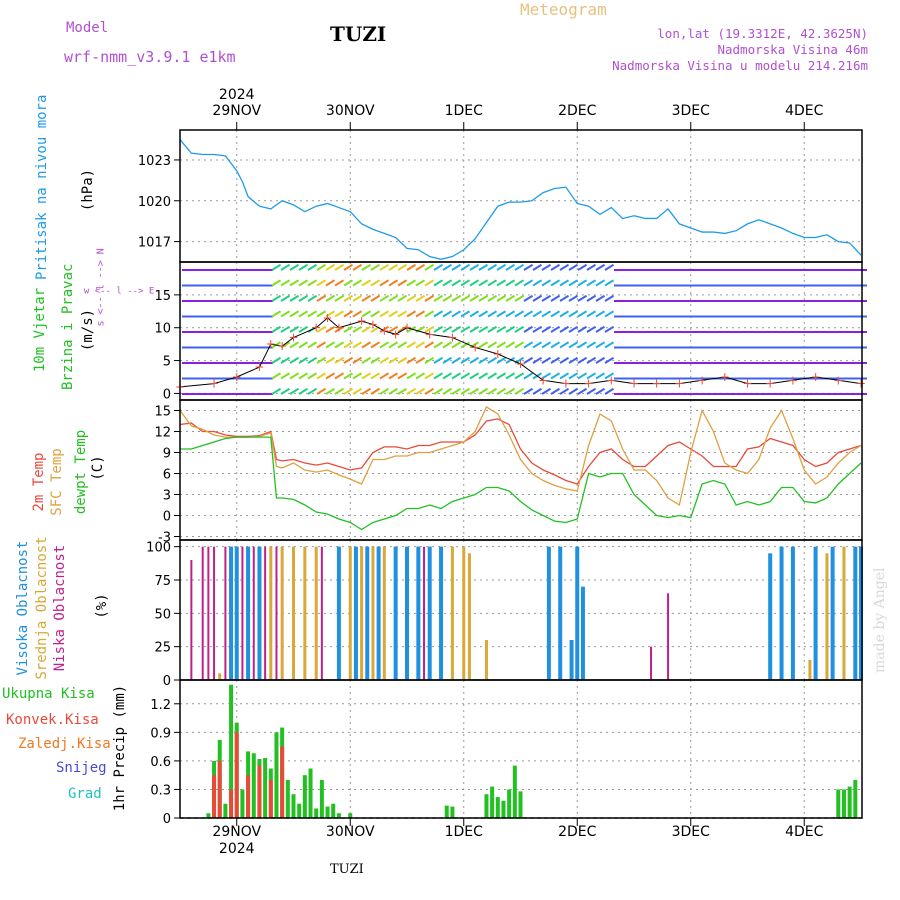 This screenshot has width=900, height=900. Describe the element at coordinates (167, 517) in the screenshot. I see `ytick-label: 0` at that location.